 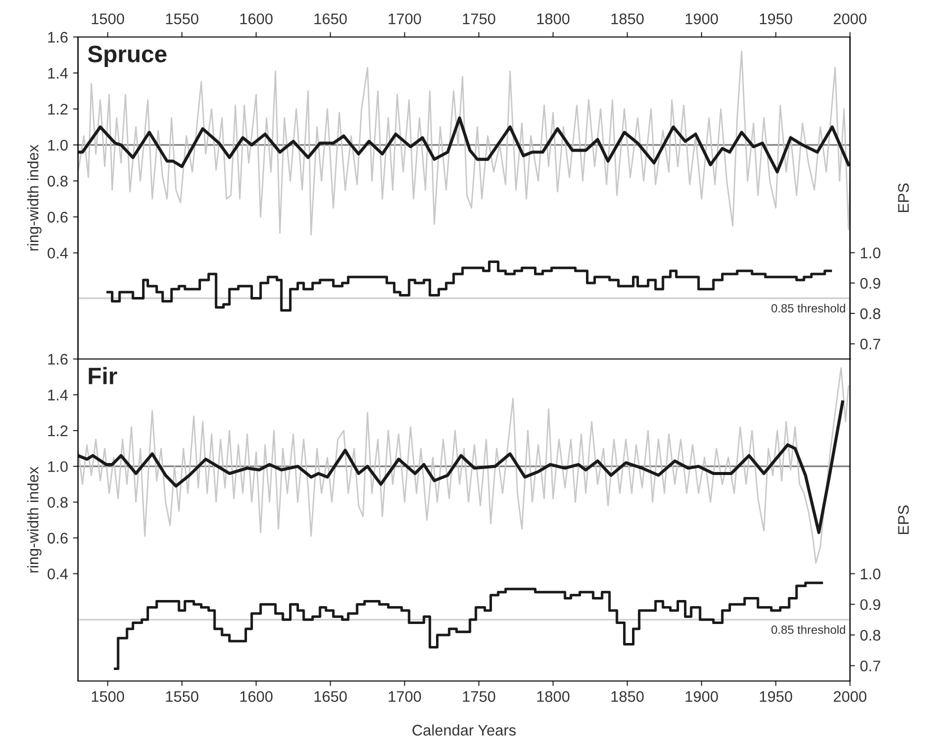 What do you see at coordinates (330, 696) in the screenshot?
I see `x-tick-label: 1650` at bounding box center [330, 696].